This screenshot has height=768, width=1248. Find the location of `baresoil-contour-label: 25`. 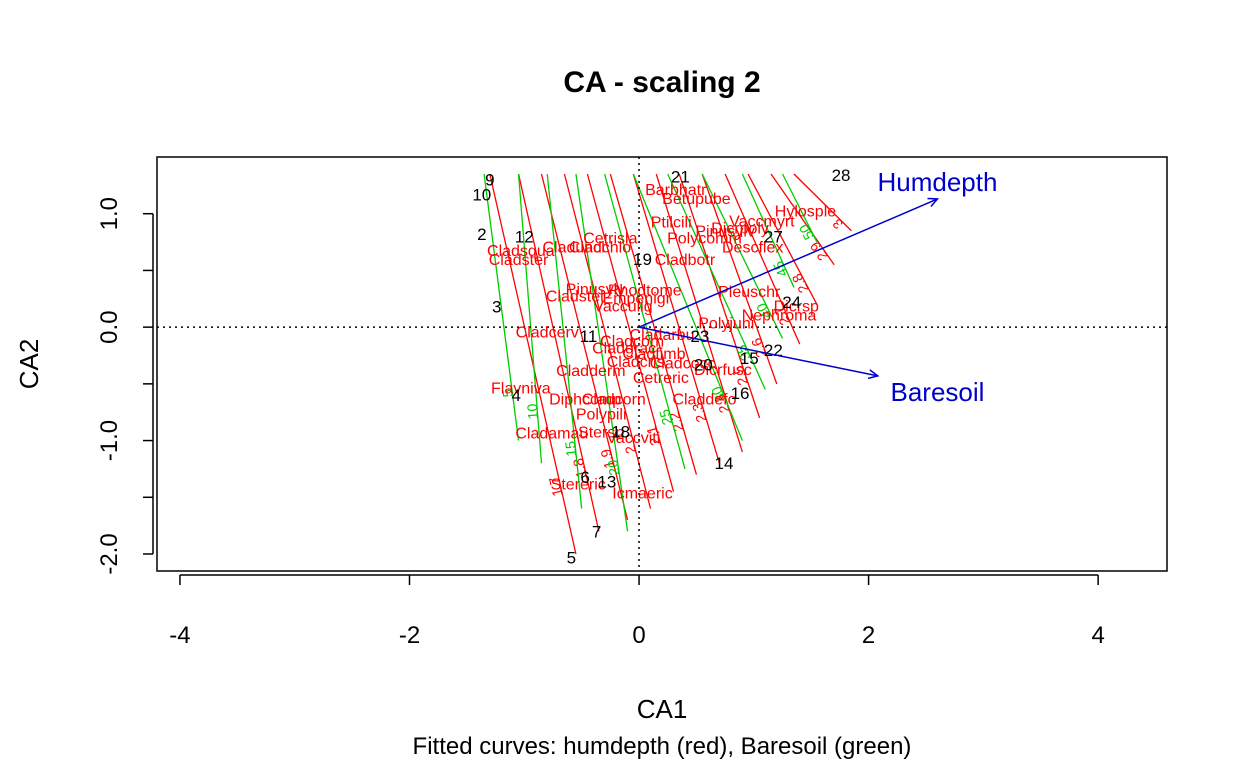

baresoil-contour-label: 25 is located at coordinates (666, 416).